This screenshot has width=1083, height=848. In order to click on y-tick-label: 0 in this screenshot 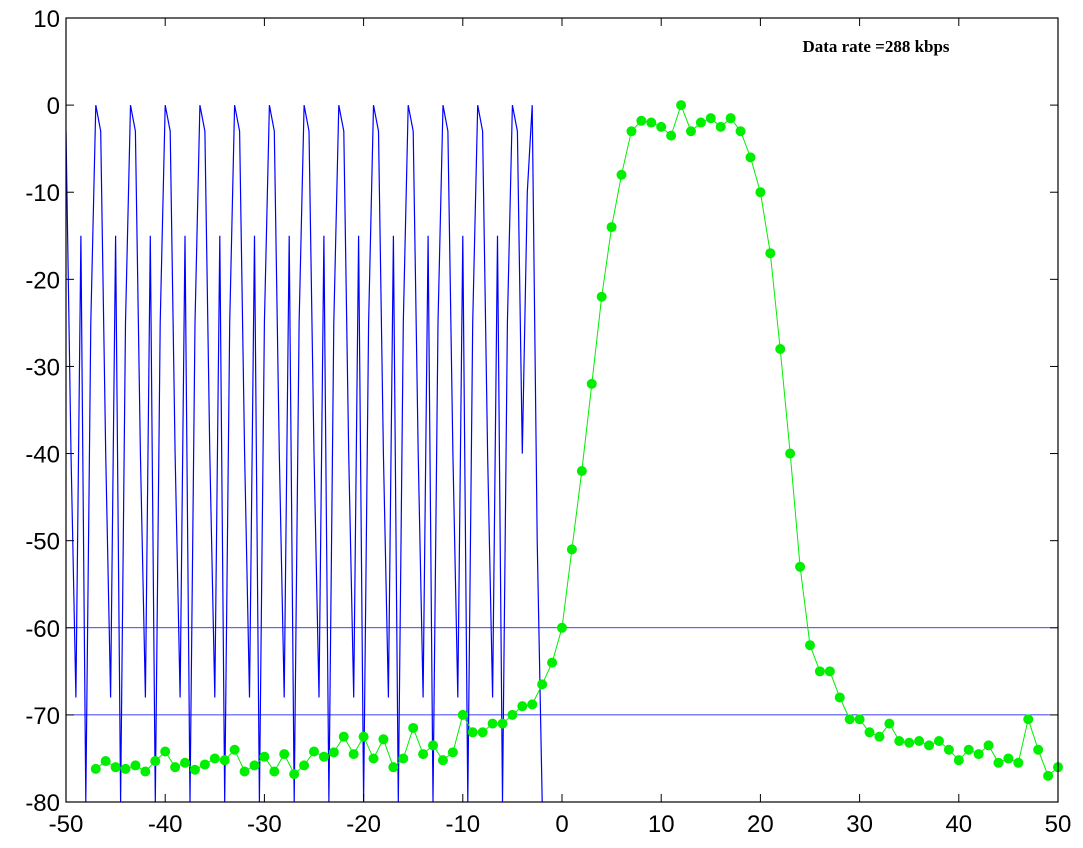, I will do `click(53, 106)`.